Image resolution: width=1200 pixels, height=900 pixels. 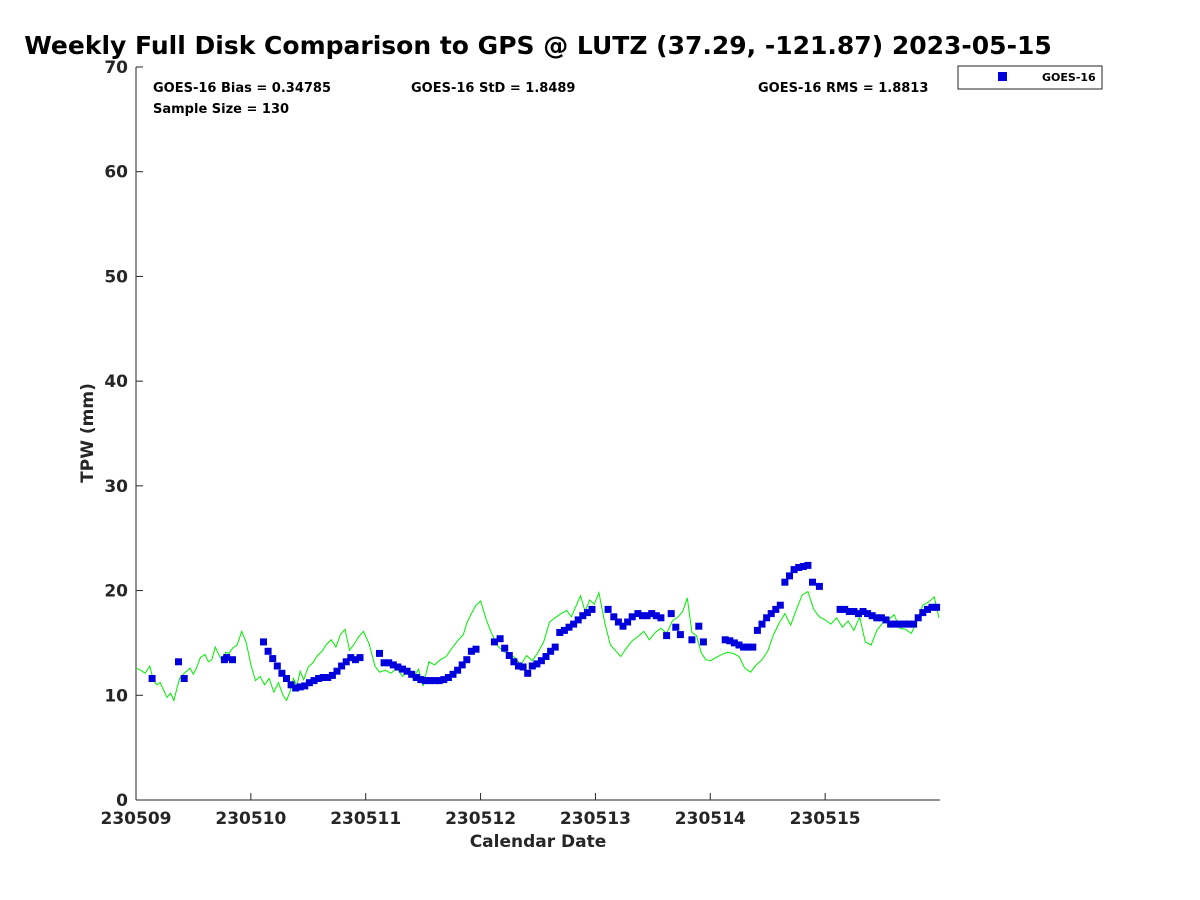 What do you see at coordinates (250, 819) in the screenshot?
I see `x-tick-label: 230510` at bounding box center [250, 819].